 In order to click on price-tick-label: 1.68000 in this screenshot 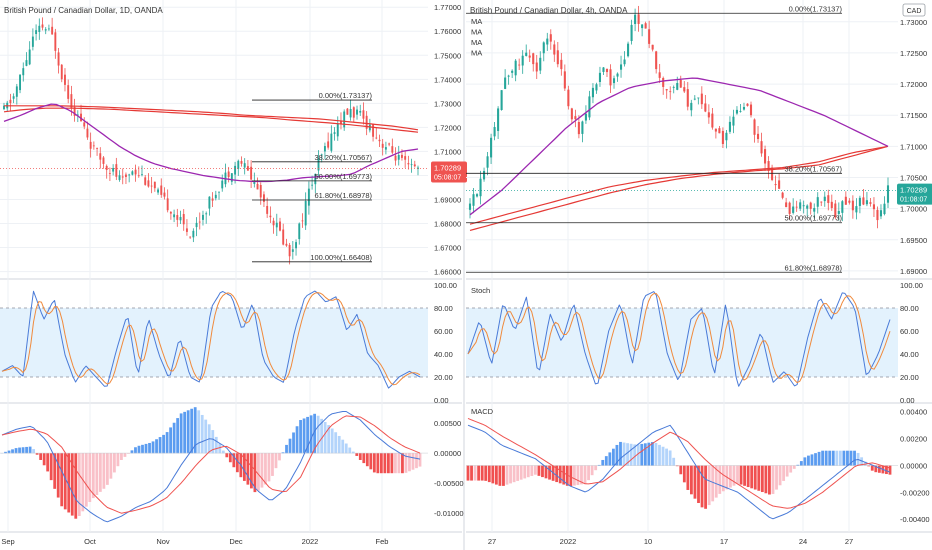, I will do `click(447, 224)`.